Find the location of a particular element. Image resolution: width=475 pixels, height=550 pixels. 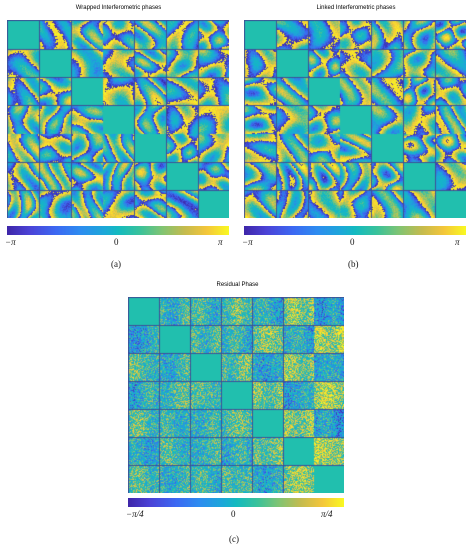

panel-a-scale-max: π is located at coordinates (220, 242).